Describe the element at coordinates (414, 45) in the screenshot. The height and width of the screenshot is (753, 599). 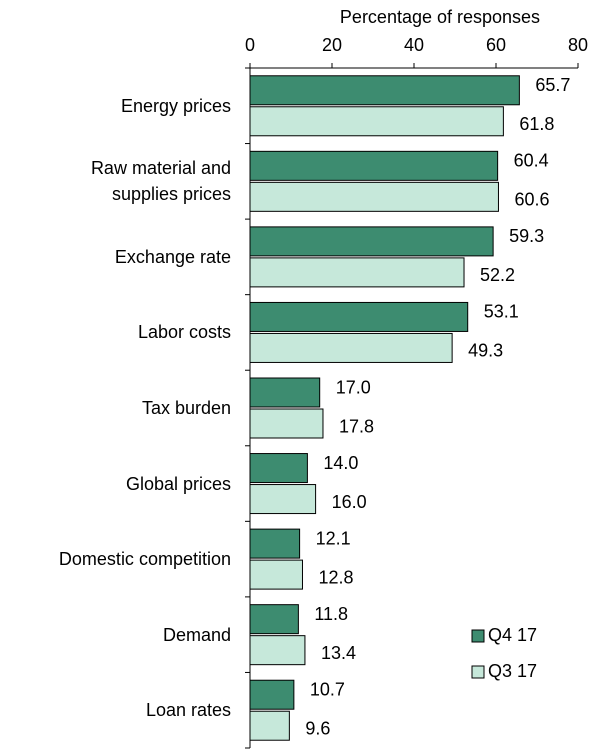
I see `x-tick-label: 40` at that location.